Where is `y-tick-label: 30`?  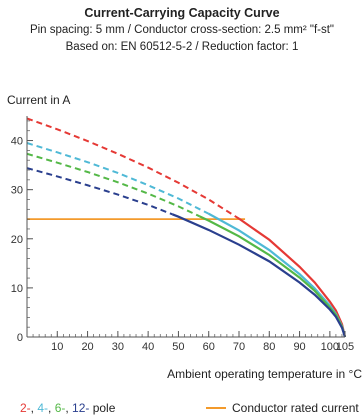
y-tick-label: 30 is located at coordinates (17, 191).